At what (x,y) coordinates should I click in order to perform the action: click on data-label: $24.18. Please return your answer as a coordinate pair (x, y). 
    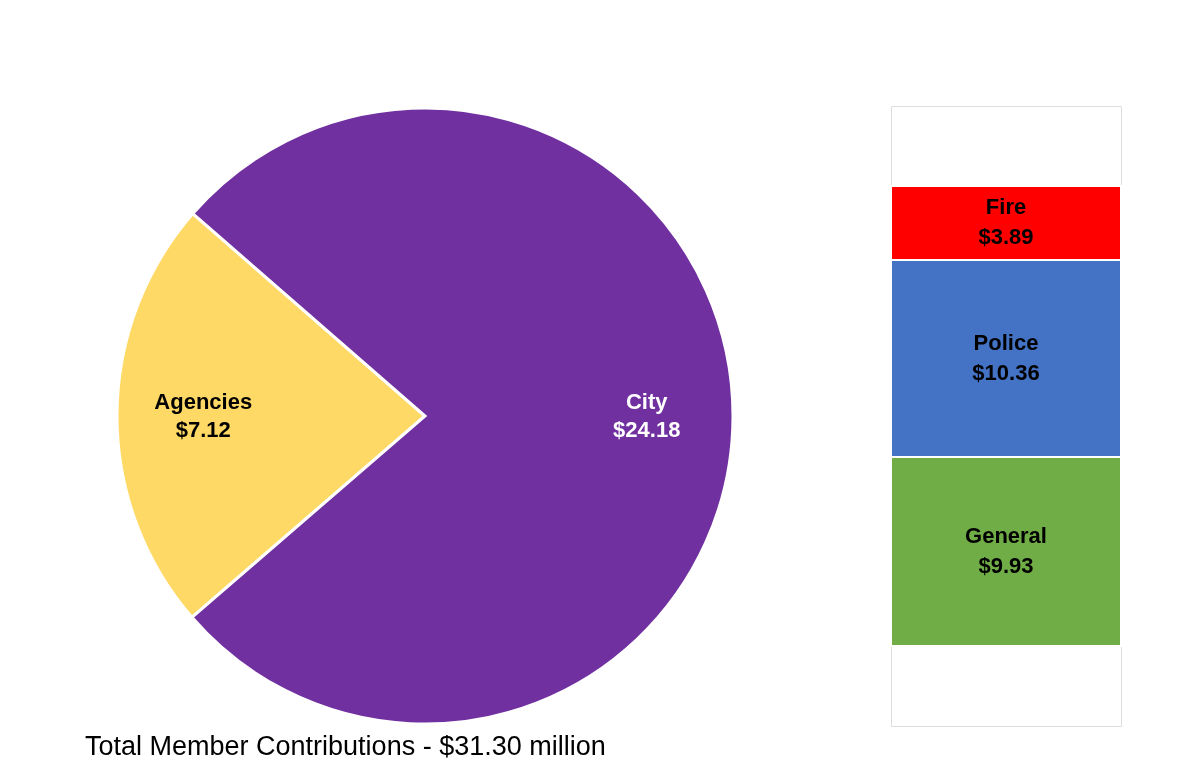
    Looking at the image, I should click on (647, 430).